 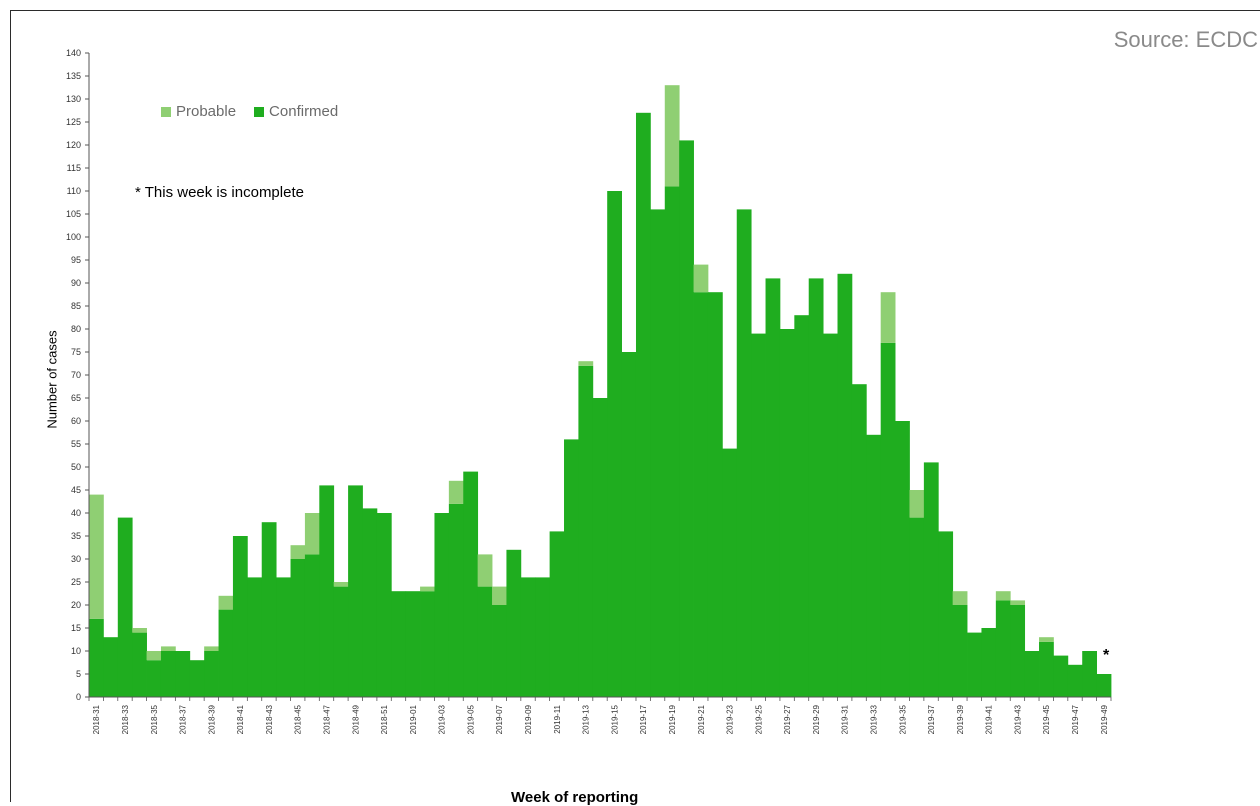 What do you see at coordinates (78, 674) in the screenshot?
I see `y-tick-label: 5` at bounding box center [78, 674].